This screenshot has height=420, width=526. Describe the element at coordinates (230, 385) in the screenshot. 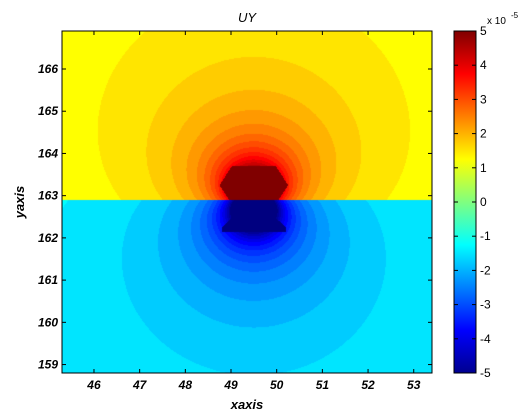

I see `x-tick-label: 49` at that location.